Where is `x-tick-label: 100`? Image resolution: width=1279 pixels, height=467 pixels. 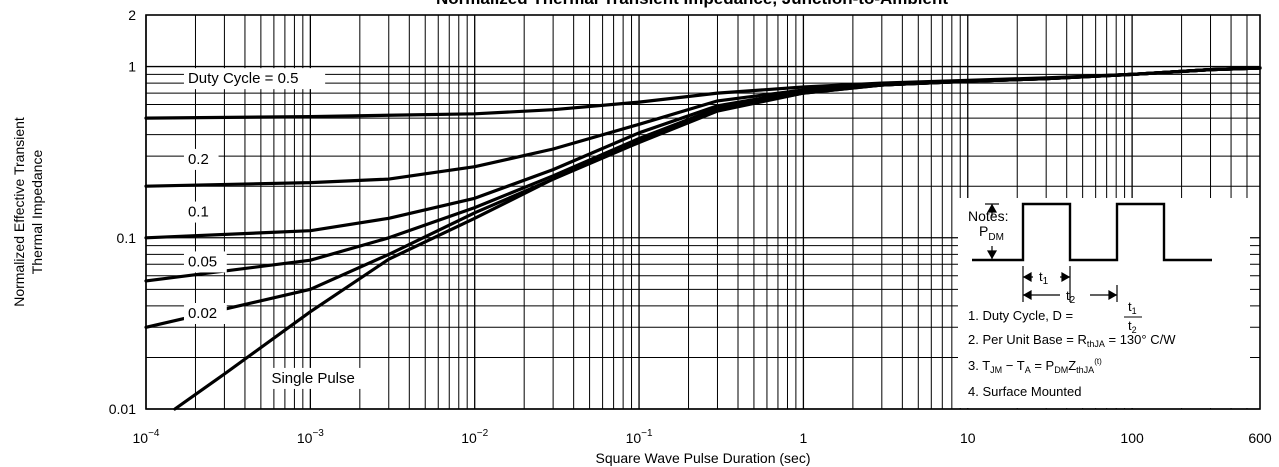
x-tick-label: 100 is located at coordinates (1132, 438).